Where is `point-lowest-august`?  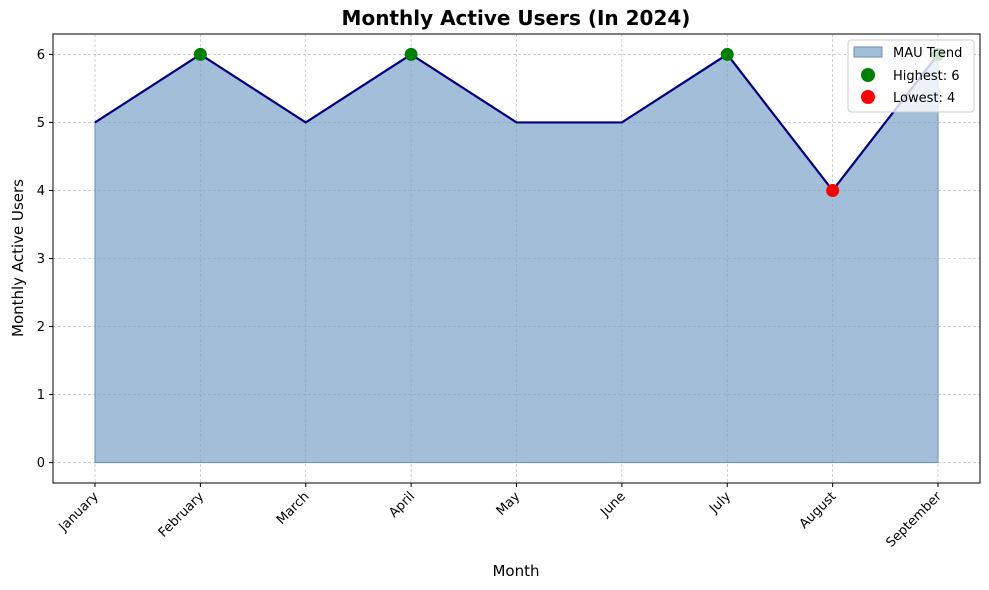 point-lowest-august is located at coordinates (832, 190).